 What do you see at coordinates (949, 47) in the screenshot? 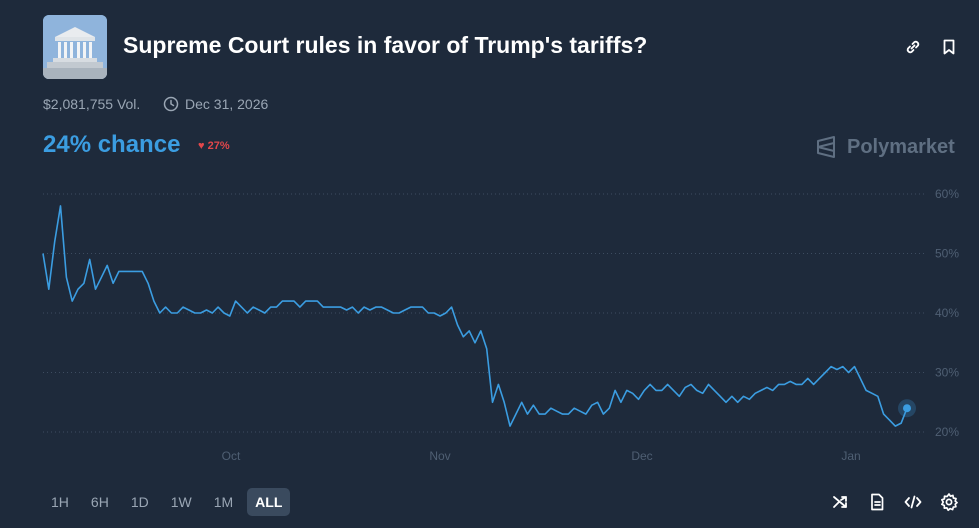
I see `bookmark-icon` at bounding box center [949, 47].